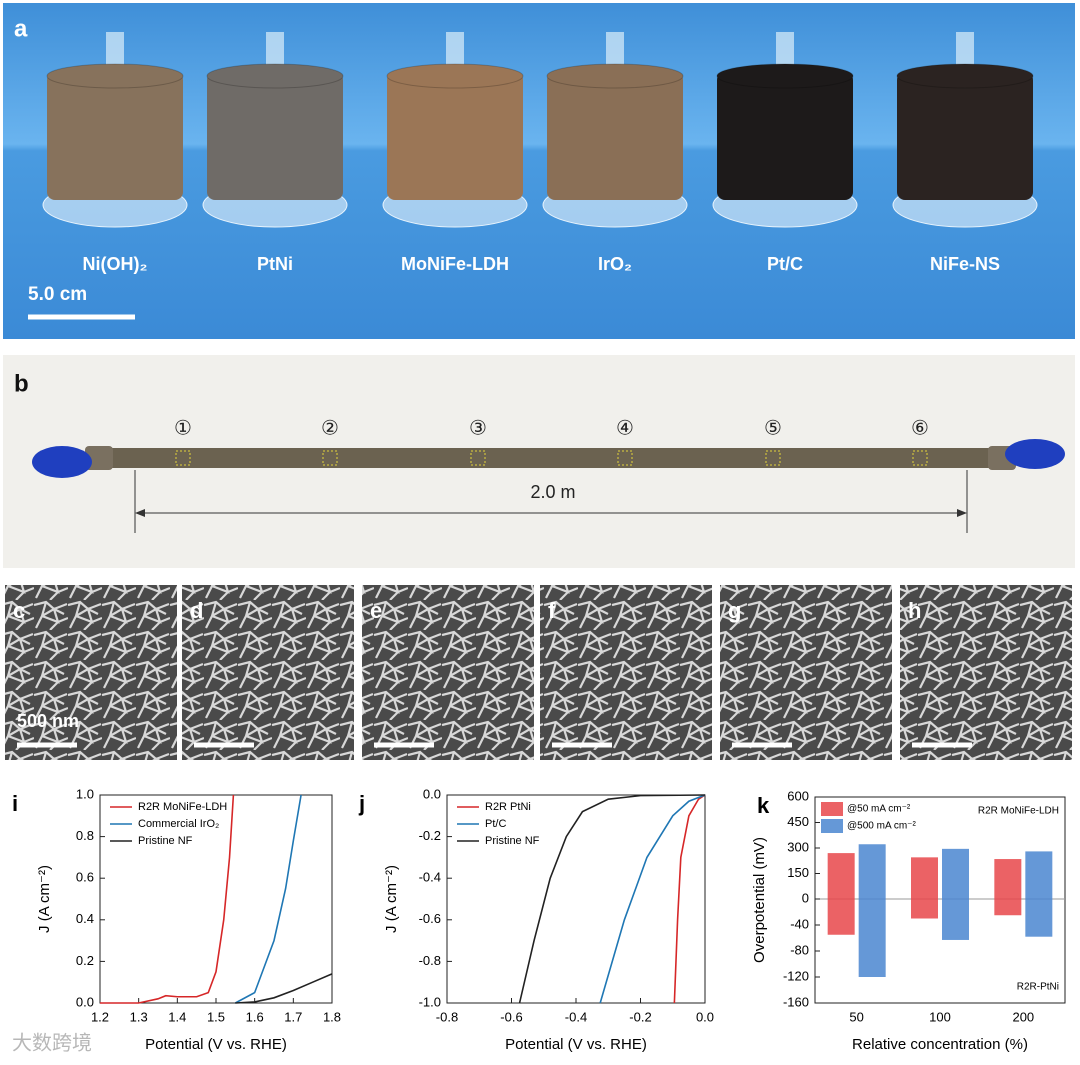 This screenshot has height=1065, width=1080. What do you see at coordinates (430, 877) in the screenshot?
I see `y-tick-label: -0.4` at bounding box center [430, 877].